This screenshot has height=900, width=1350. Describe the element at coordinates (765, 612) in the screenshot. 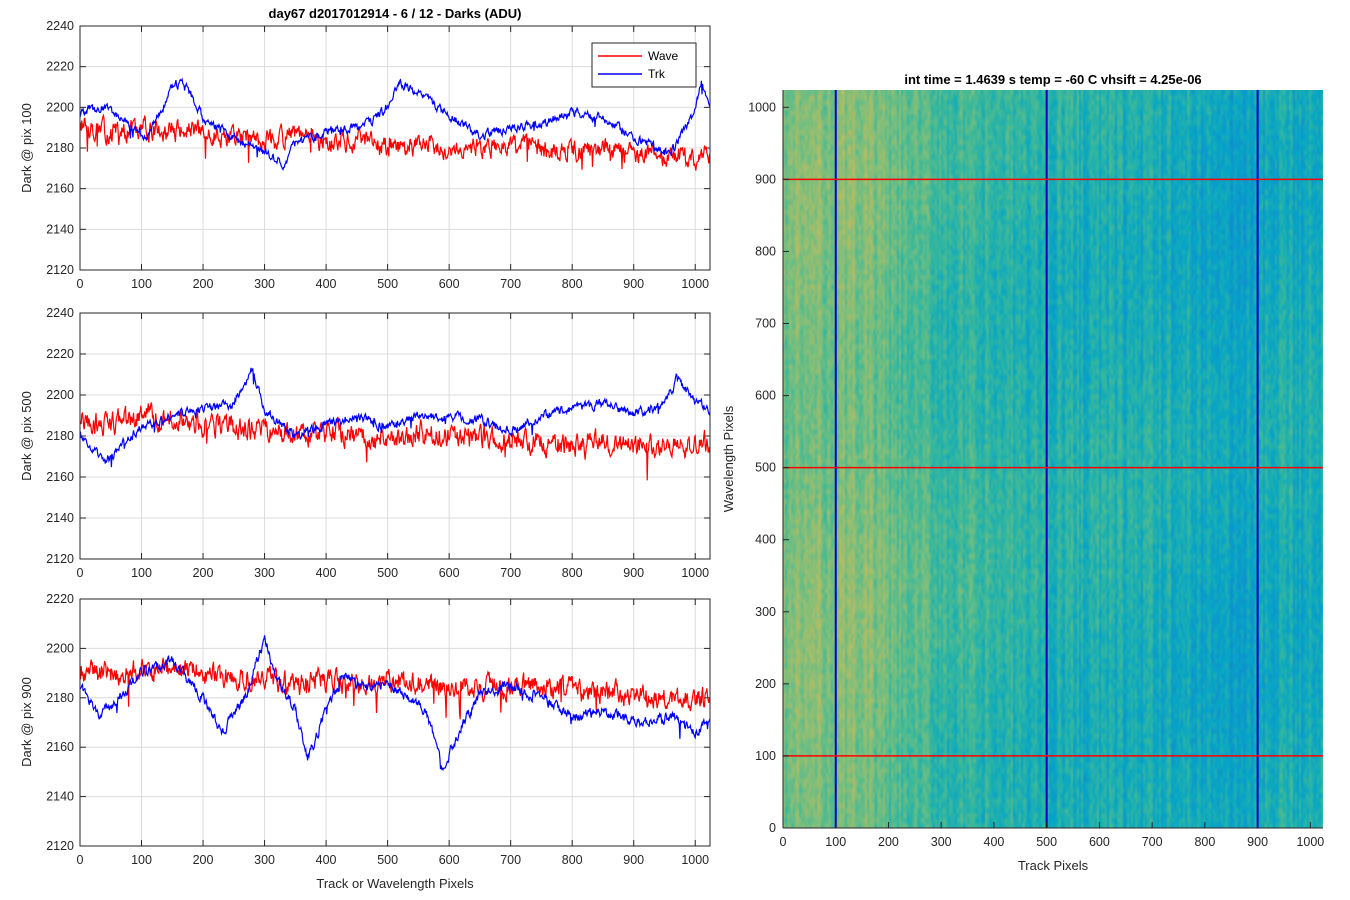

I see `heatmap-y-tick-label: 300` at that location.